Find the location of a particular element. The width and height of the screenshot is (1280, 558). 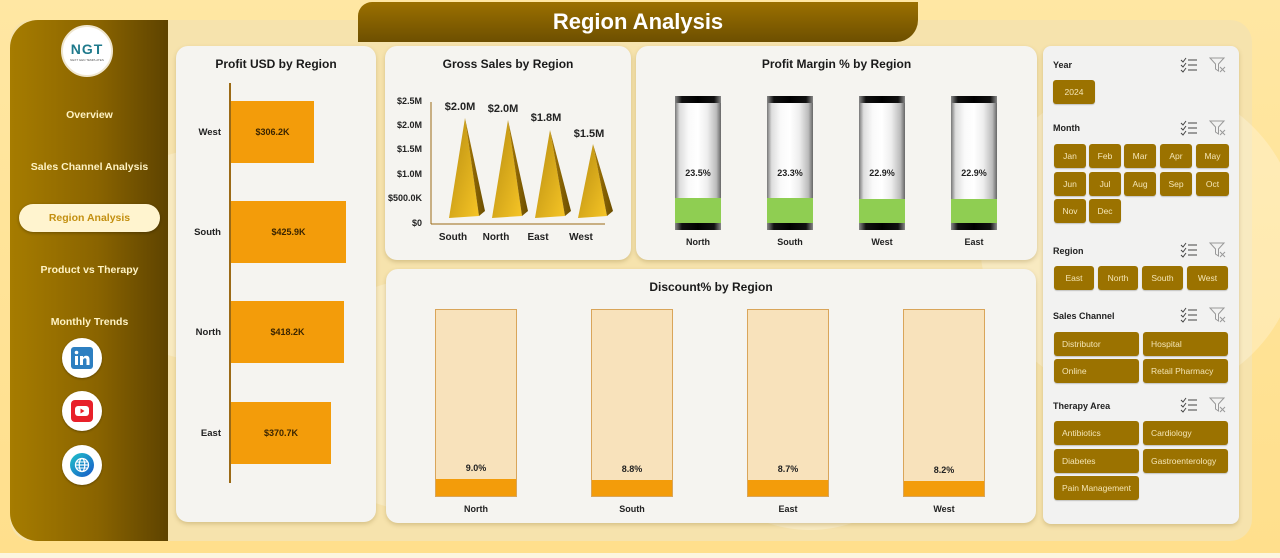

slicer-chip-sales-channel: Hospital is located at coordinates (1185, 344).